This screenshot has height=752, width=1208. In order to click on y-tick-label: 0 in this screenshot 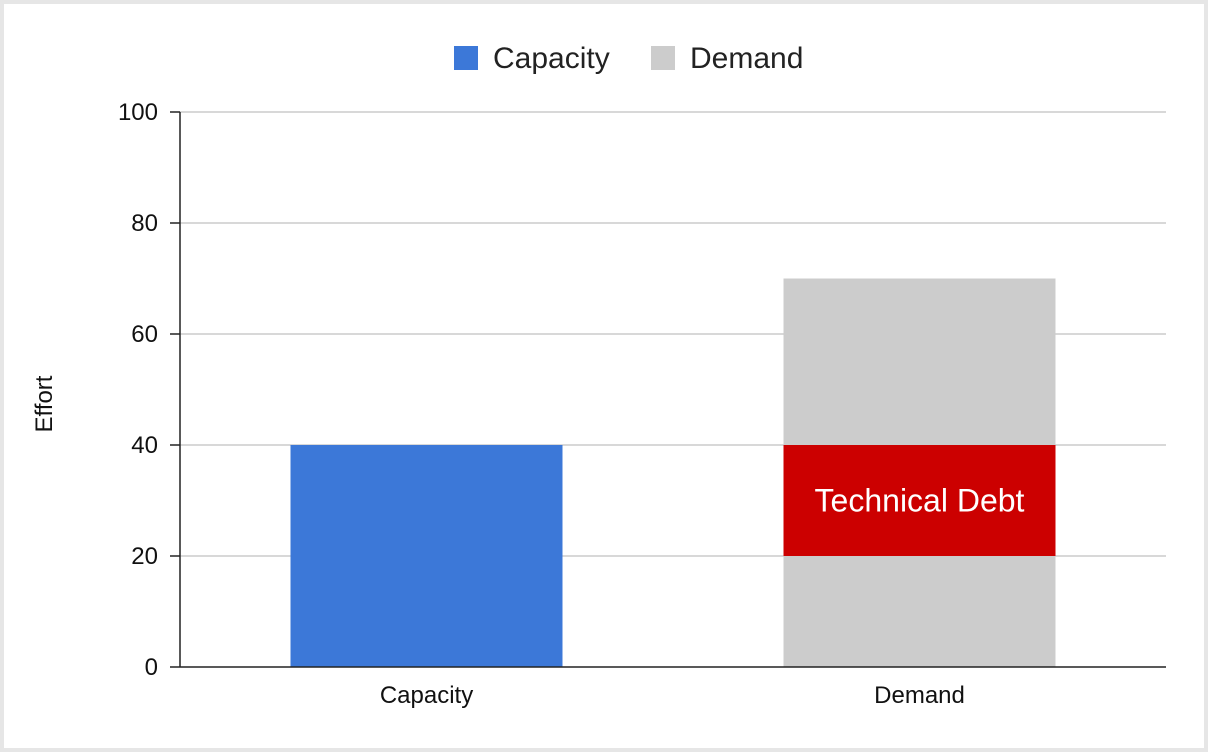, I will do `click(151, 667)`.